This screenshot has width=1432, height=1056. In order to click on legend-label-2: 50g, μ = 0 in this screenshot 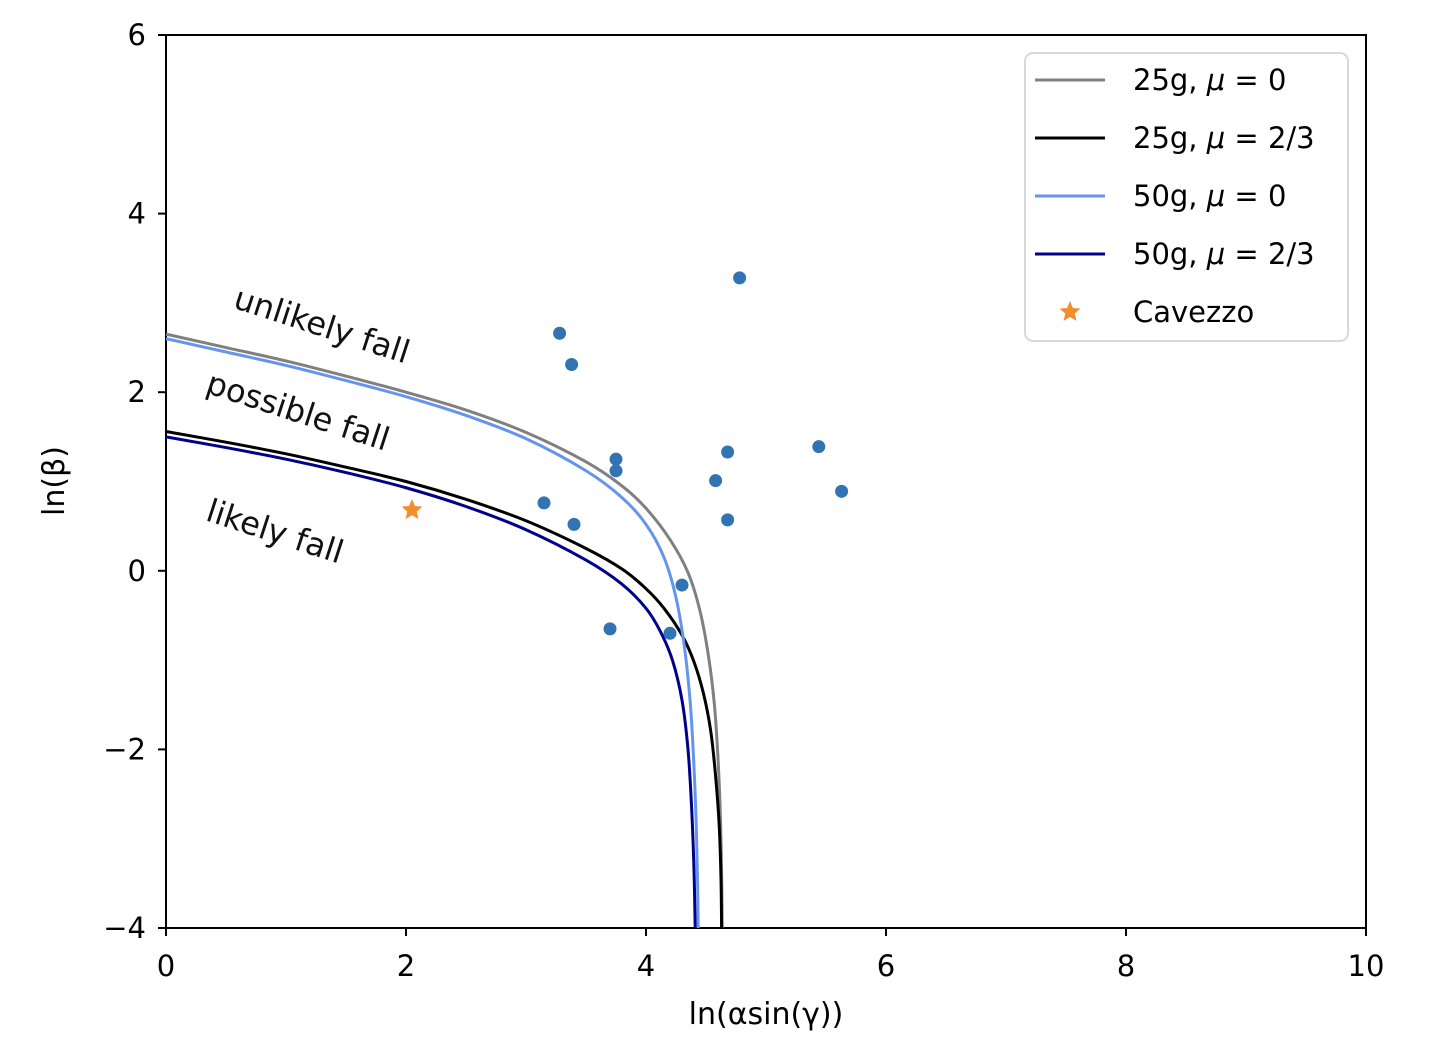, I will do `click(1209, 196)`.